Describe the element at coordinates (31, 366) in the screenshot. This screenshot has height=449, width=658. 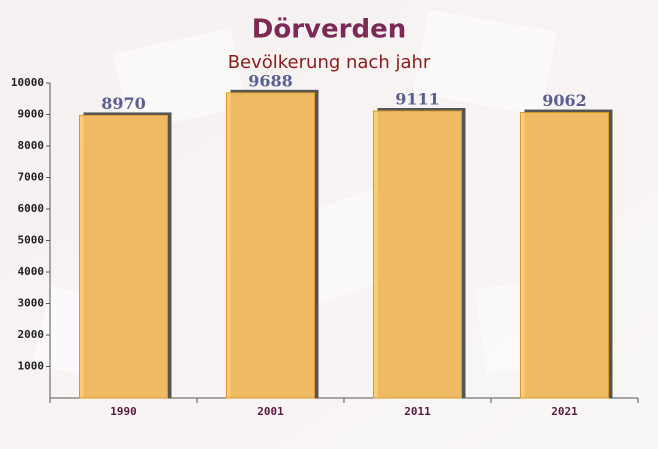
I see `y-tick-label: 1000` at that location.